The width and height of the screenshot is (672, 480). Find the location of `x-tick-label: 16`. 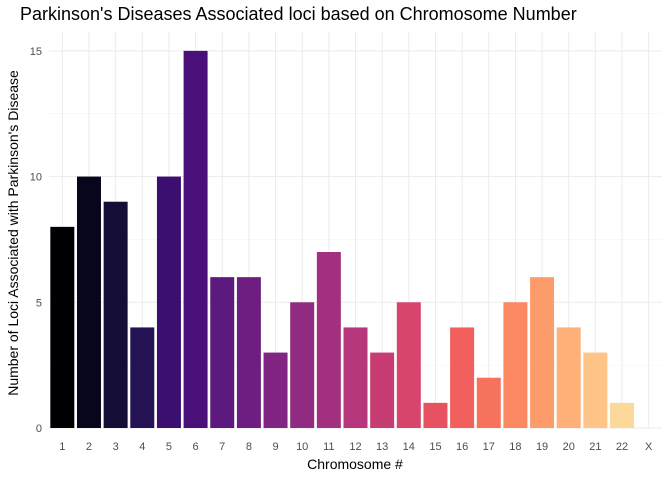

x-tick-label: 16 is located at coordinates (462, 447).